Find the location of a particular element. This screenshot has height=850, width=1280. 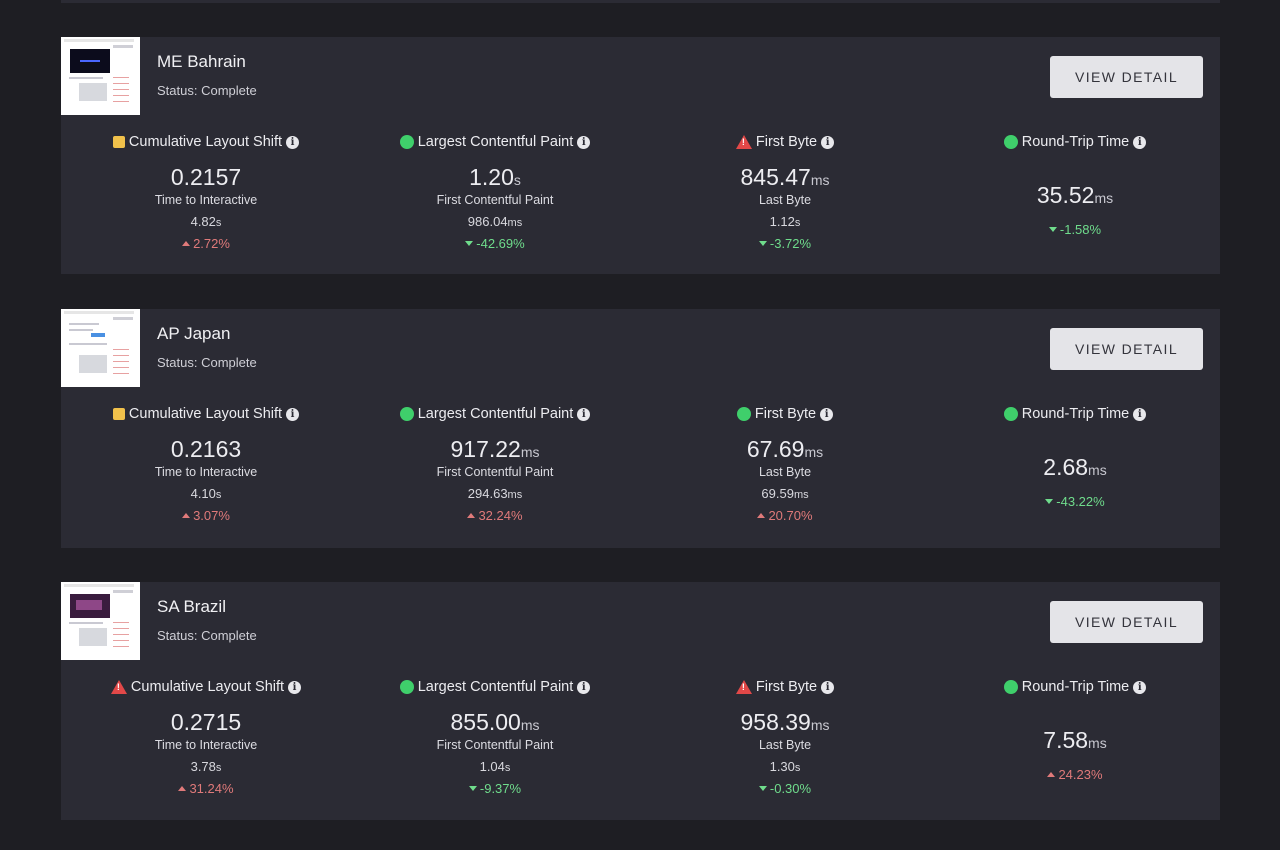

sub-metric-value: 1.04s is located at coordinates (495, 766).